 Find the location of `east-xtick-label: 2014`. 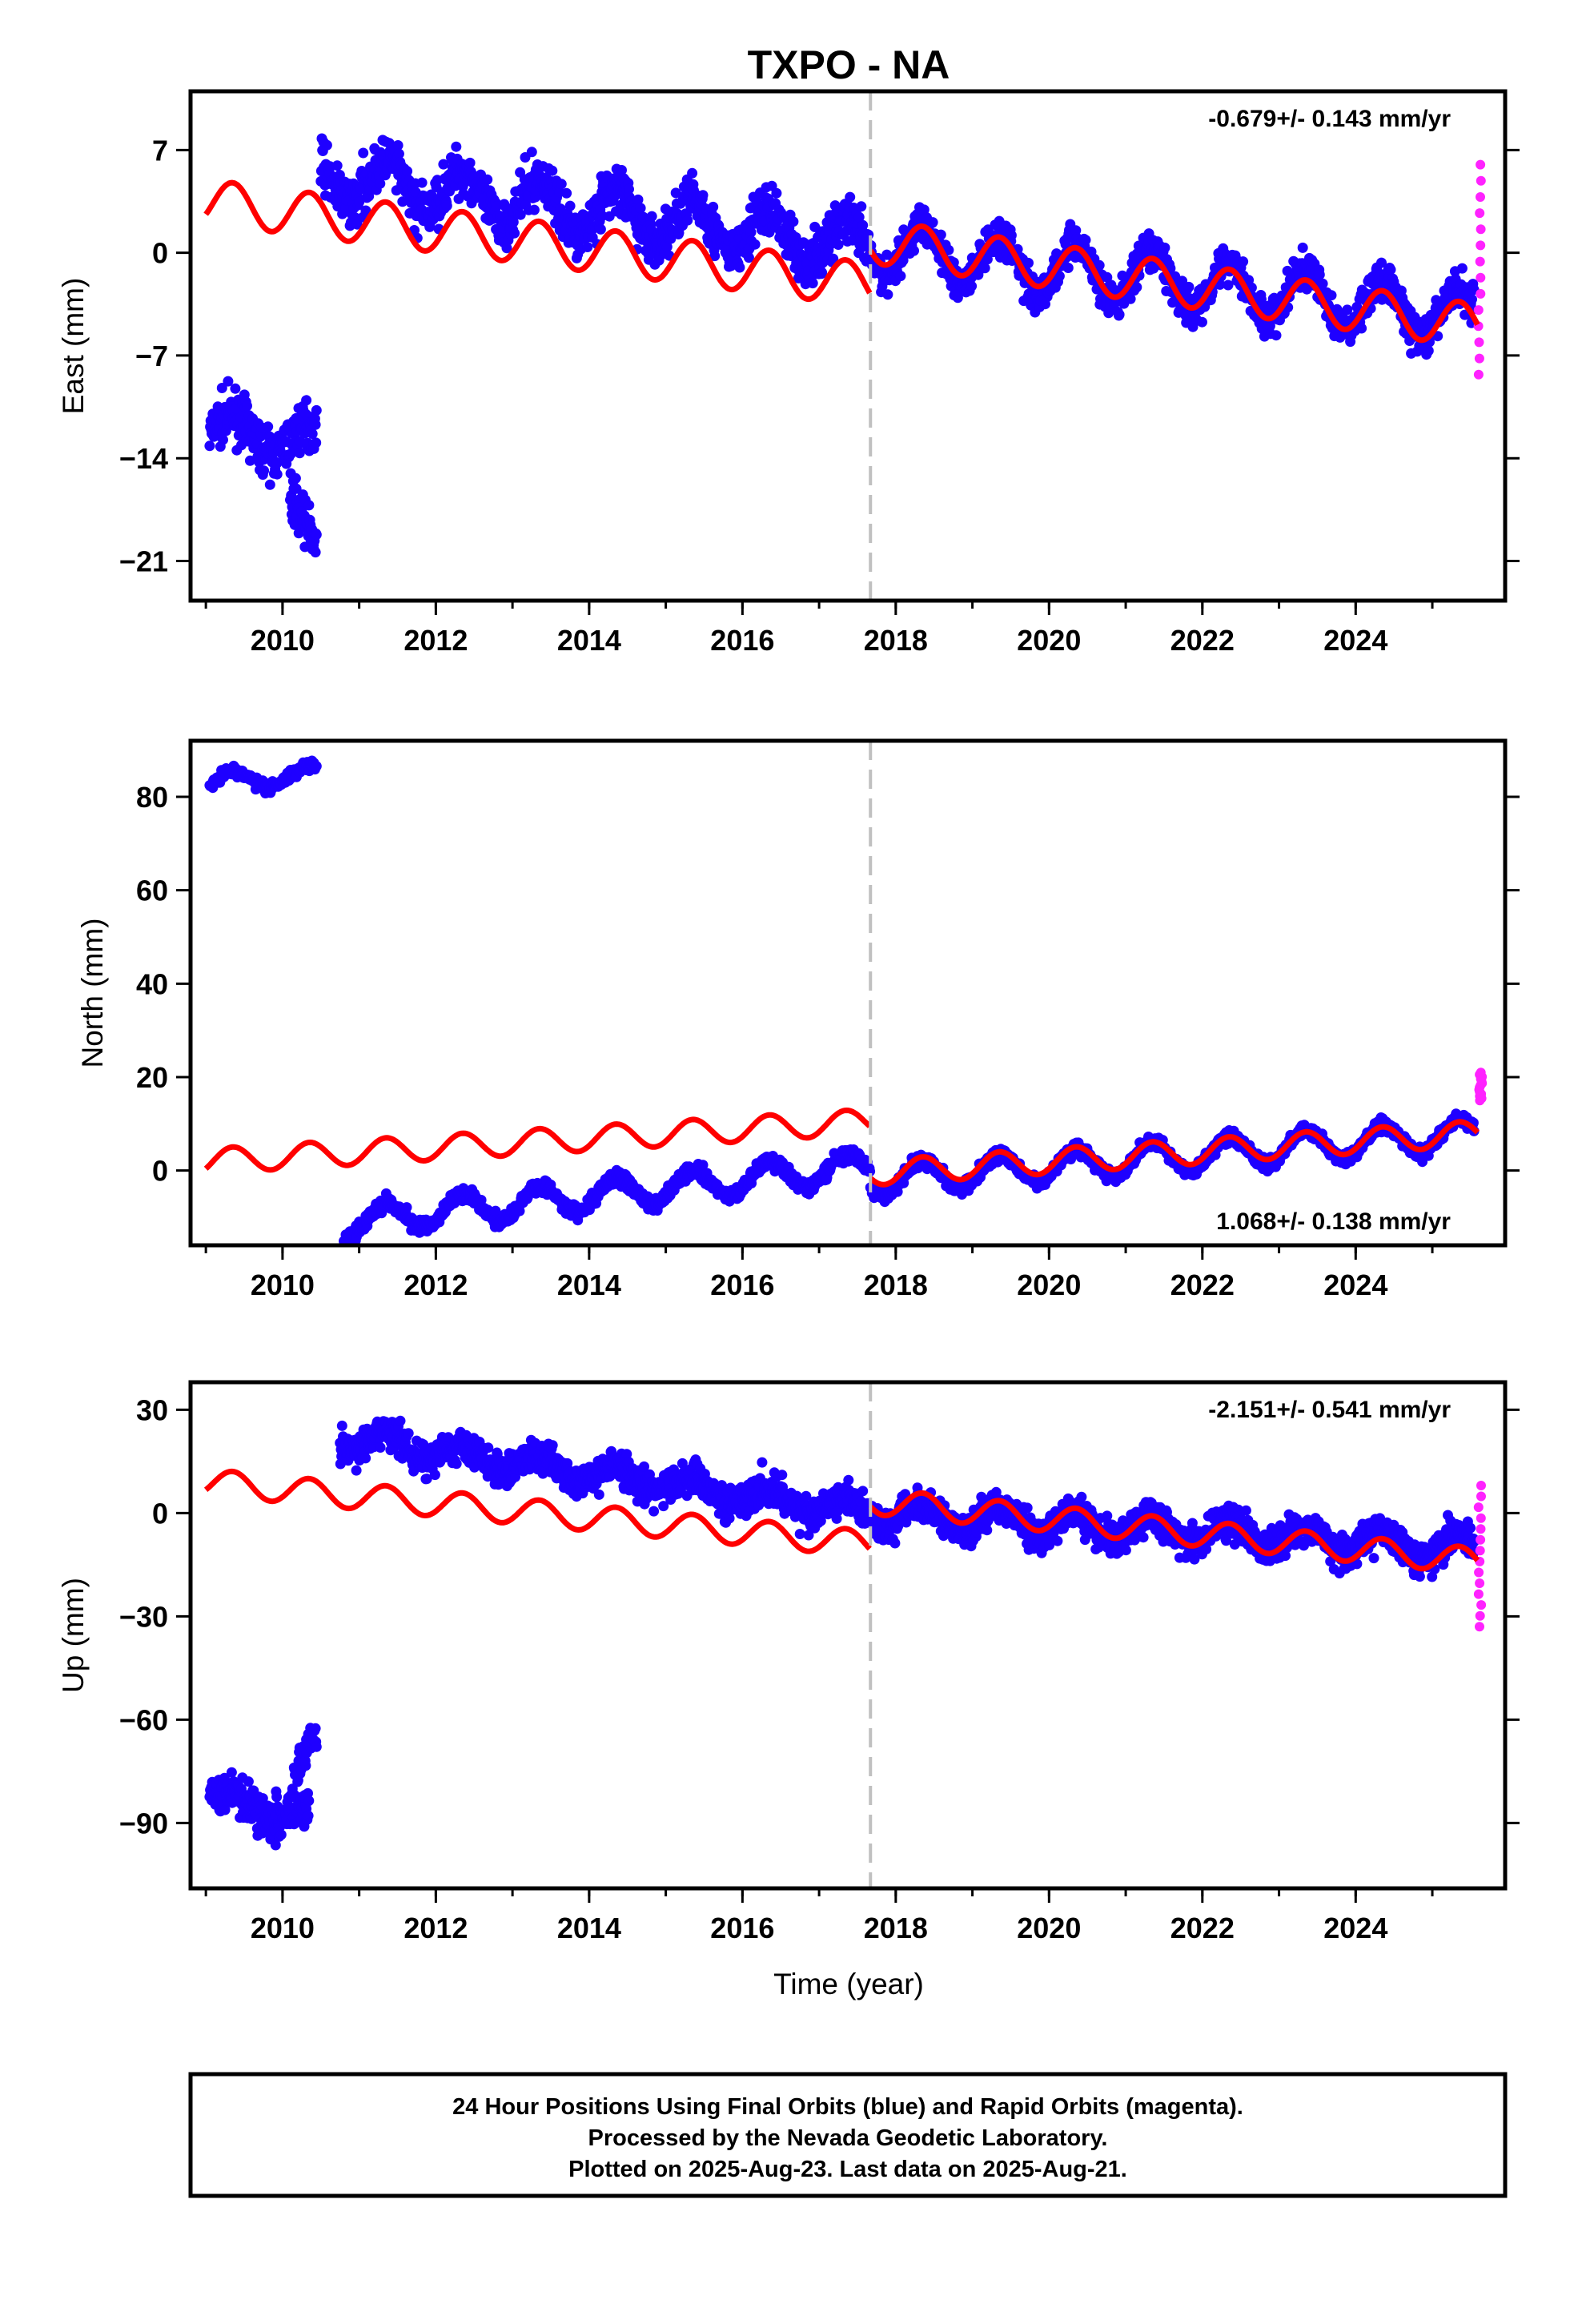

east-xtick-label: 2014 is located at coordinates (589, 640).